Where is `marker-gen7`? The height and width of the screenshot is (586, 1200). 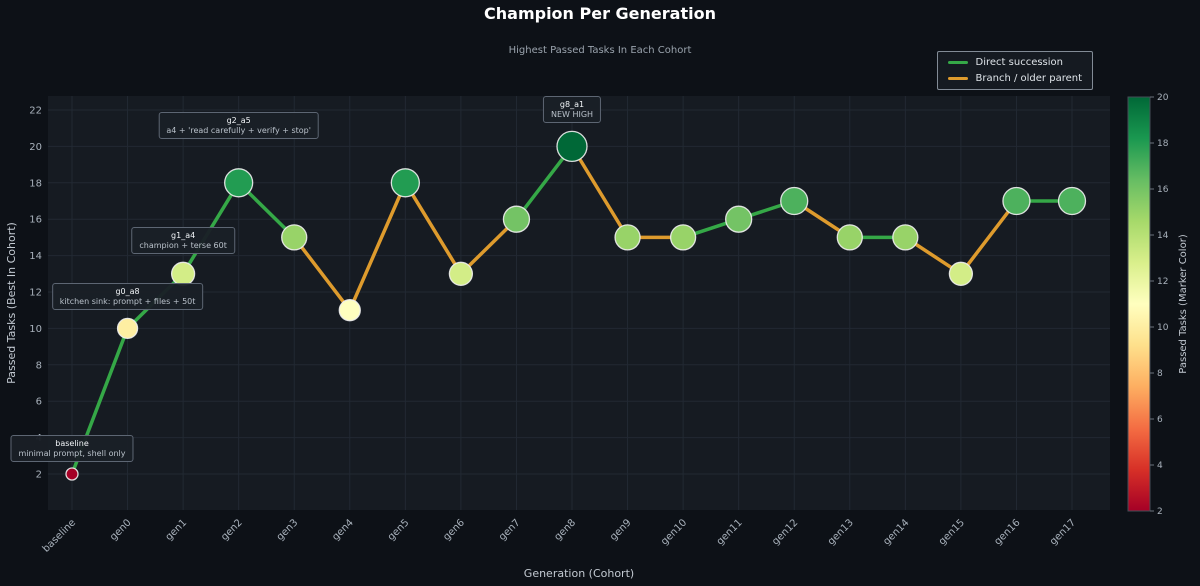
marker-gen7 is located at coordinates (516, 219).